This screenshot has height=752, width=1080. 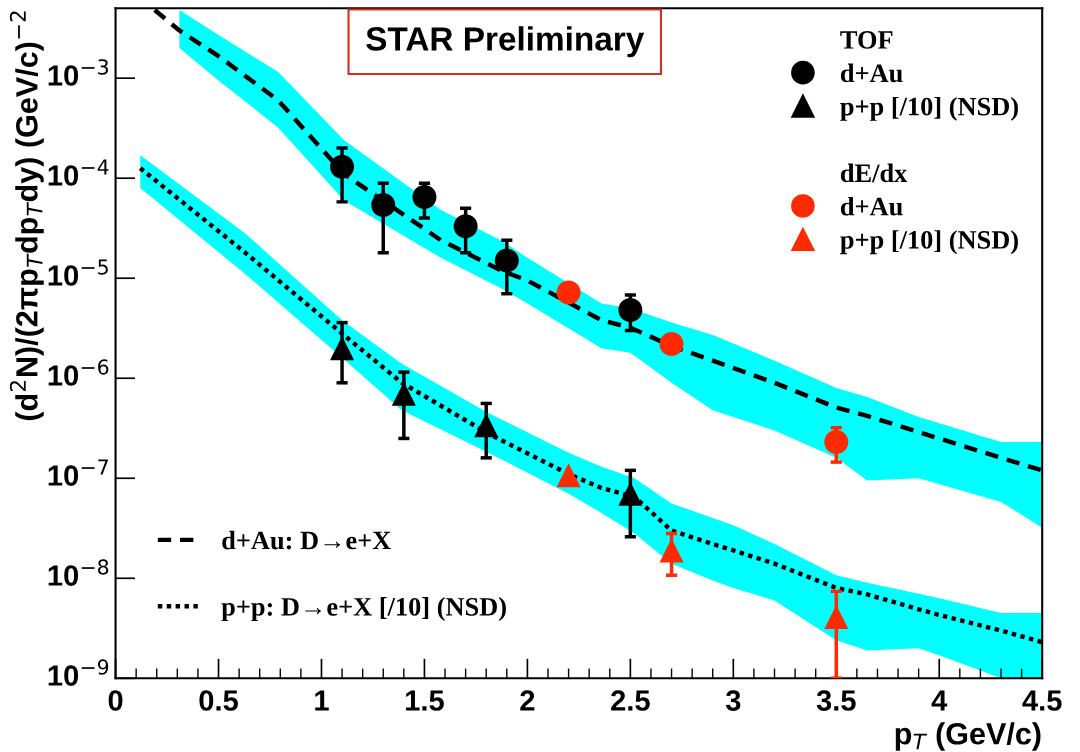 I want to click on x-tick-label: 4, so click(x=939, y=700).